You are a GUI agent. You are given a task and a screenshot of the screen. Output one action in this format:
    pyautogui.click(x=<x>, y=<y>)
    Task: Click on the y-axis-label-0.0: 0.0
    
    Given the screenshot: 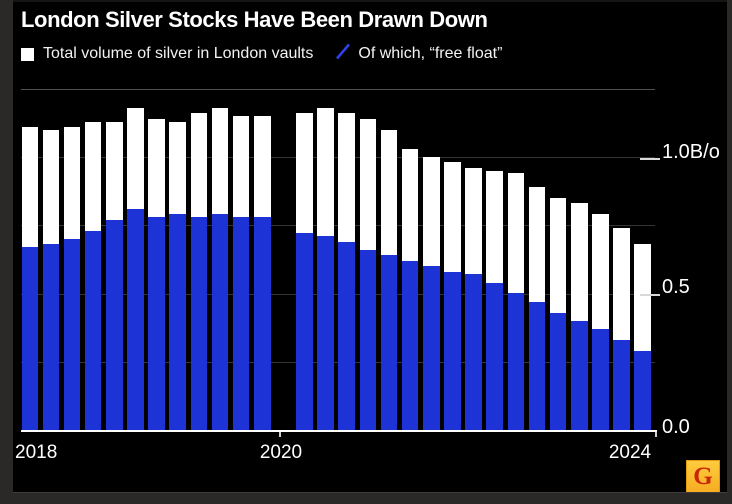 What is the action you would take?
    pyautogui.click(x=676, y=427)
    